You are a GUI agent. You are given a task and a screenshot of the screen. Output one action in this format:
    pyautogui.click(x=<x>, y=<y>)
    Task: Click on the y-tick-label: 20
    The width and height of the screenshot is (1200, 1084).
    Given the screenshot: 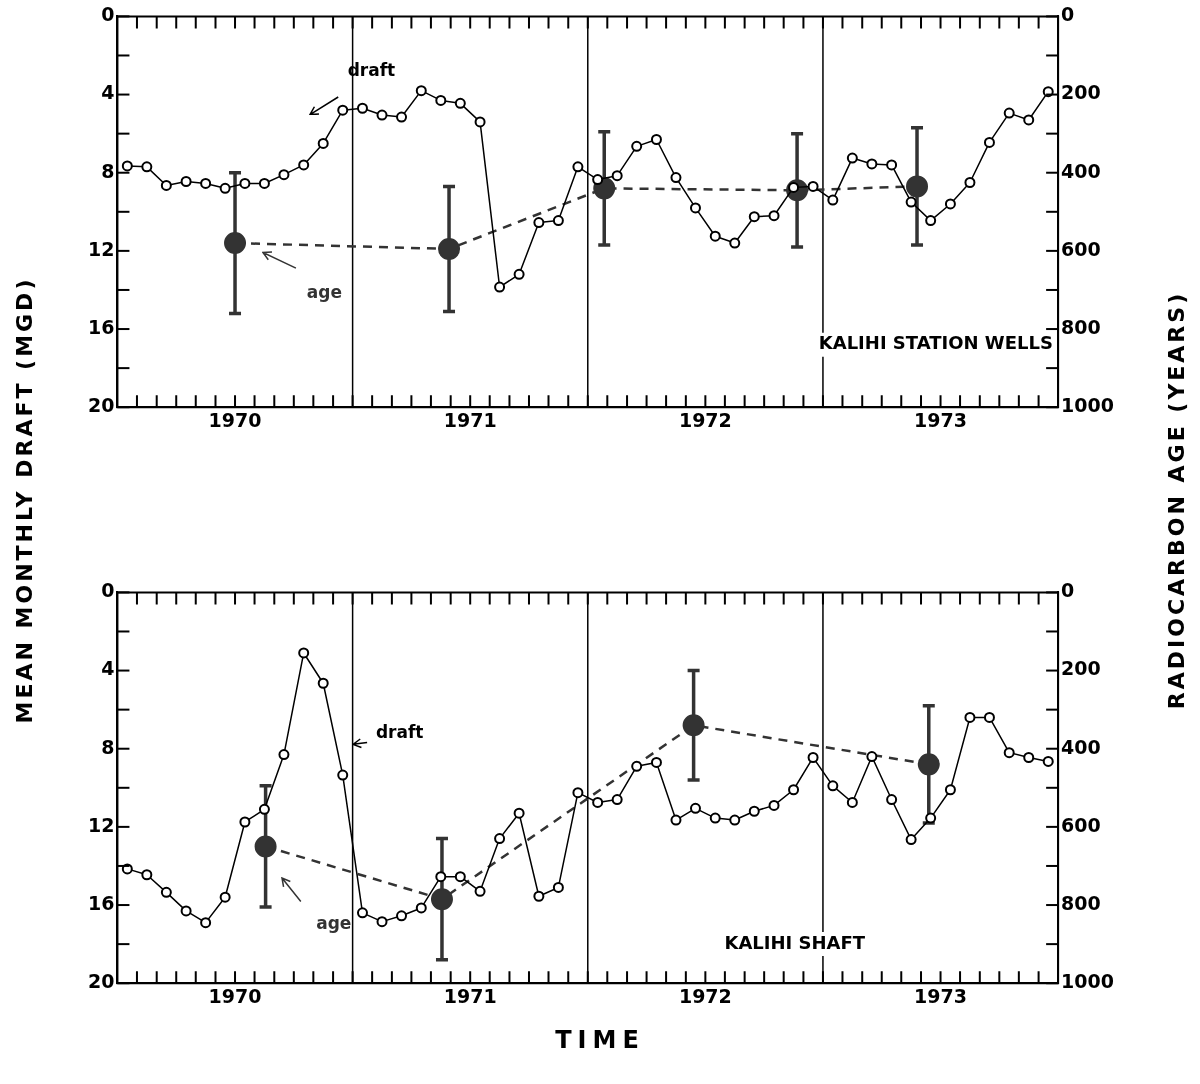 What is the action you would take?
    pyautogui.click(x=101, y=981)
    